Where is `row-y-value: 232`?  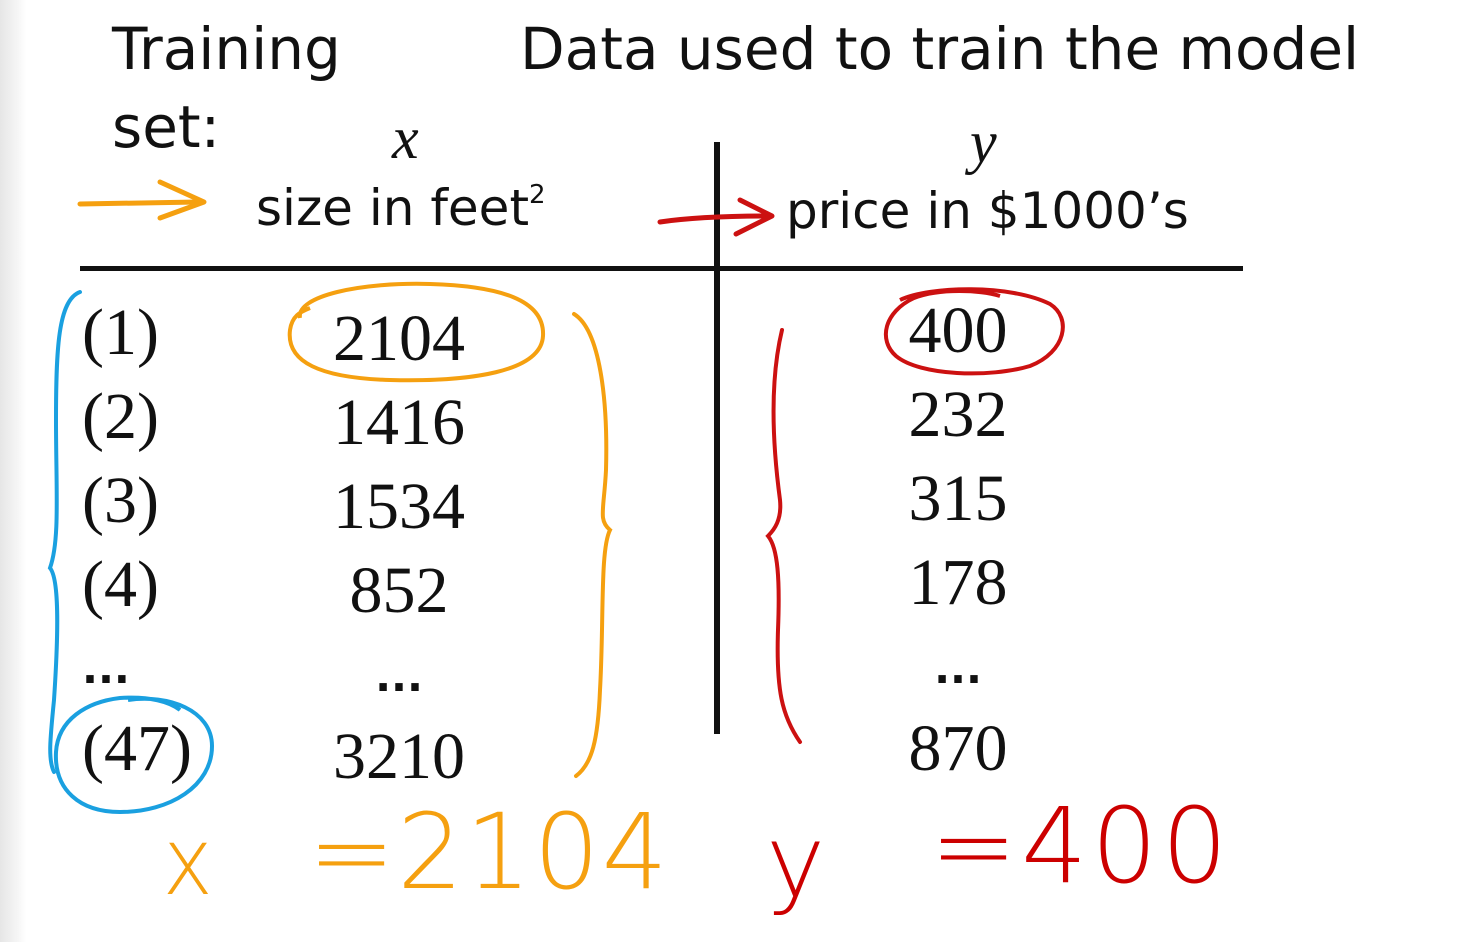
row-y-value: 232 is located at coordinates (958, 414).